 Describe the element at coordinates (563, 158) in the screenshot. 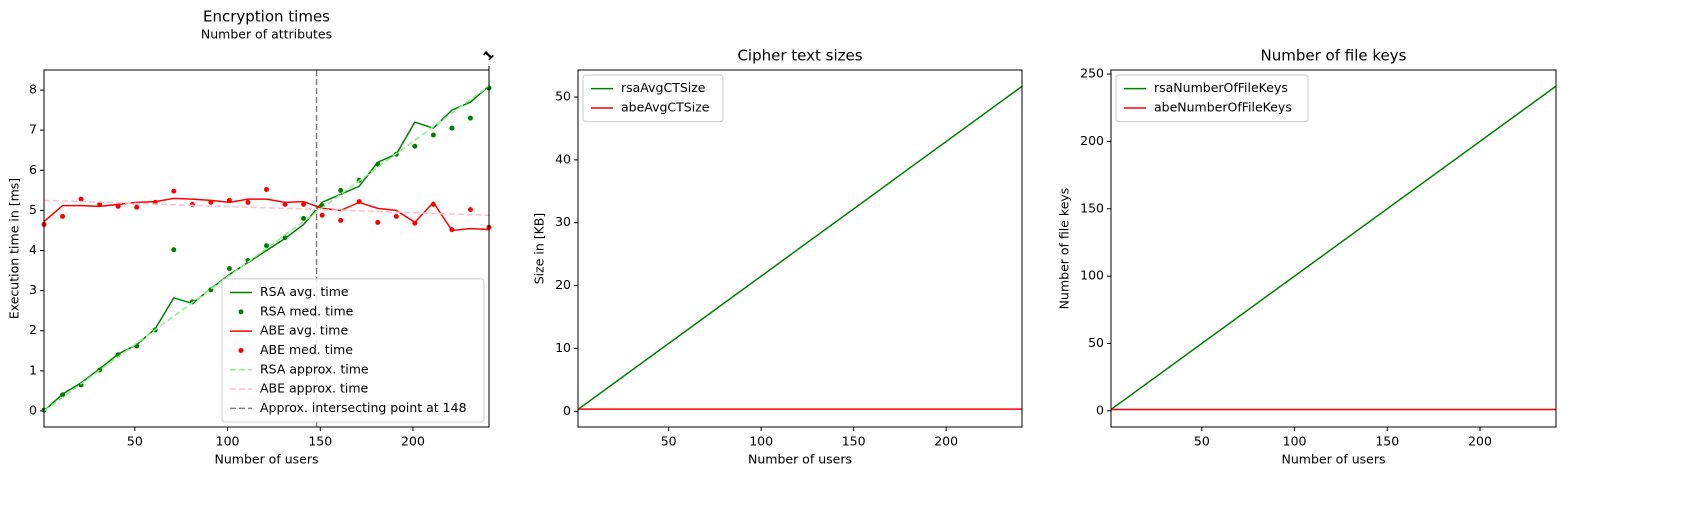

I see `y-tick-label: 40` at that location.